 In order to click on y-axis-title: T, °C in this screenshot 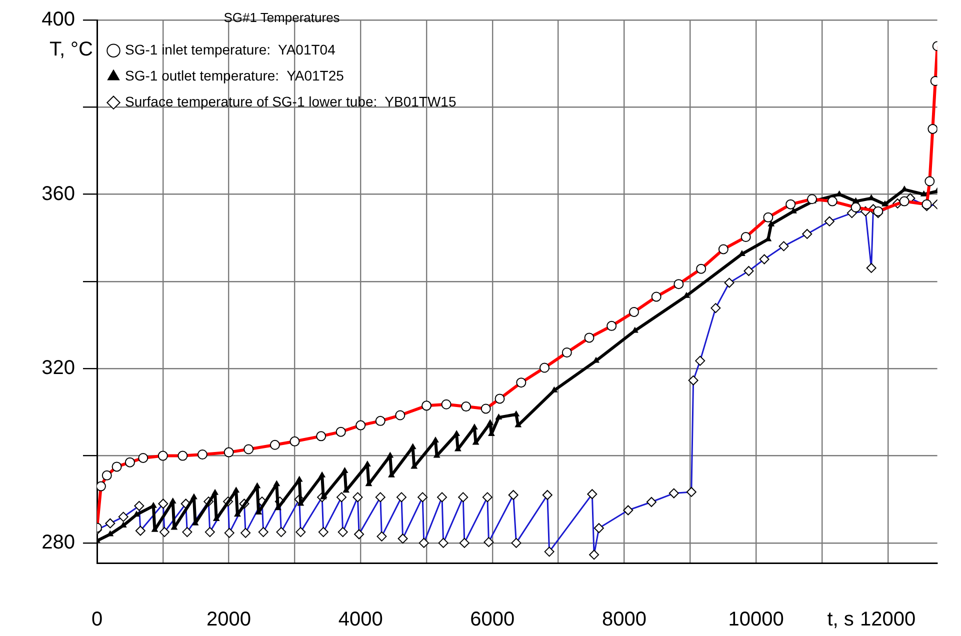, I will do `click(71, 49)`.